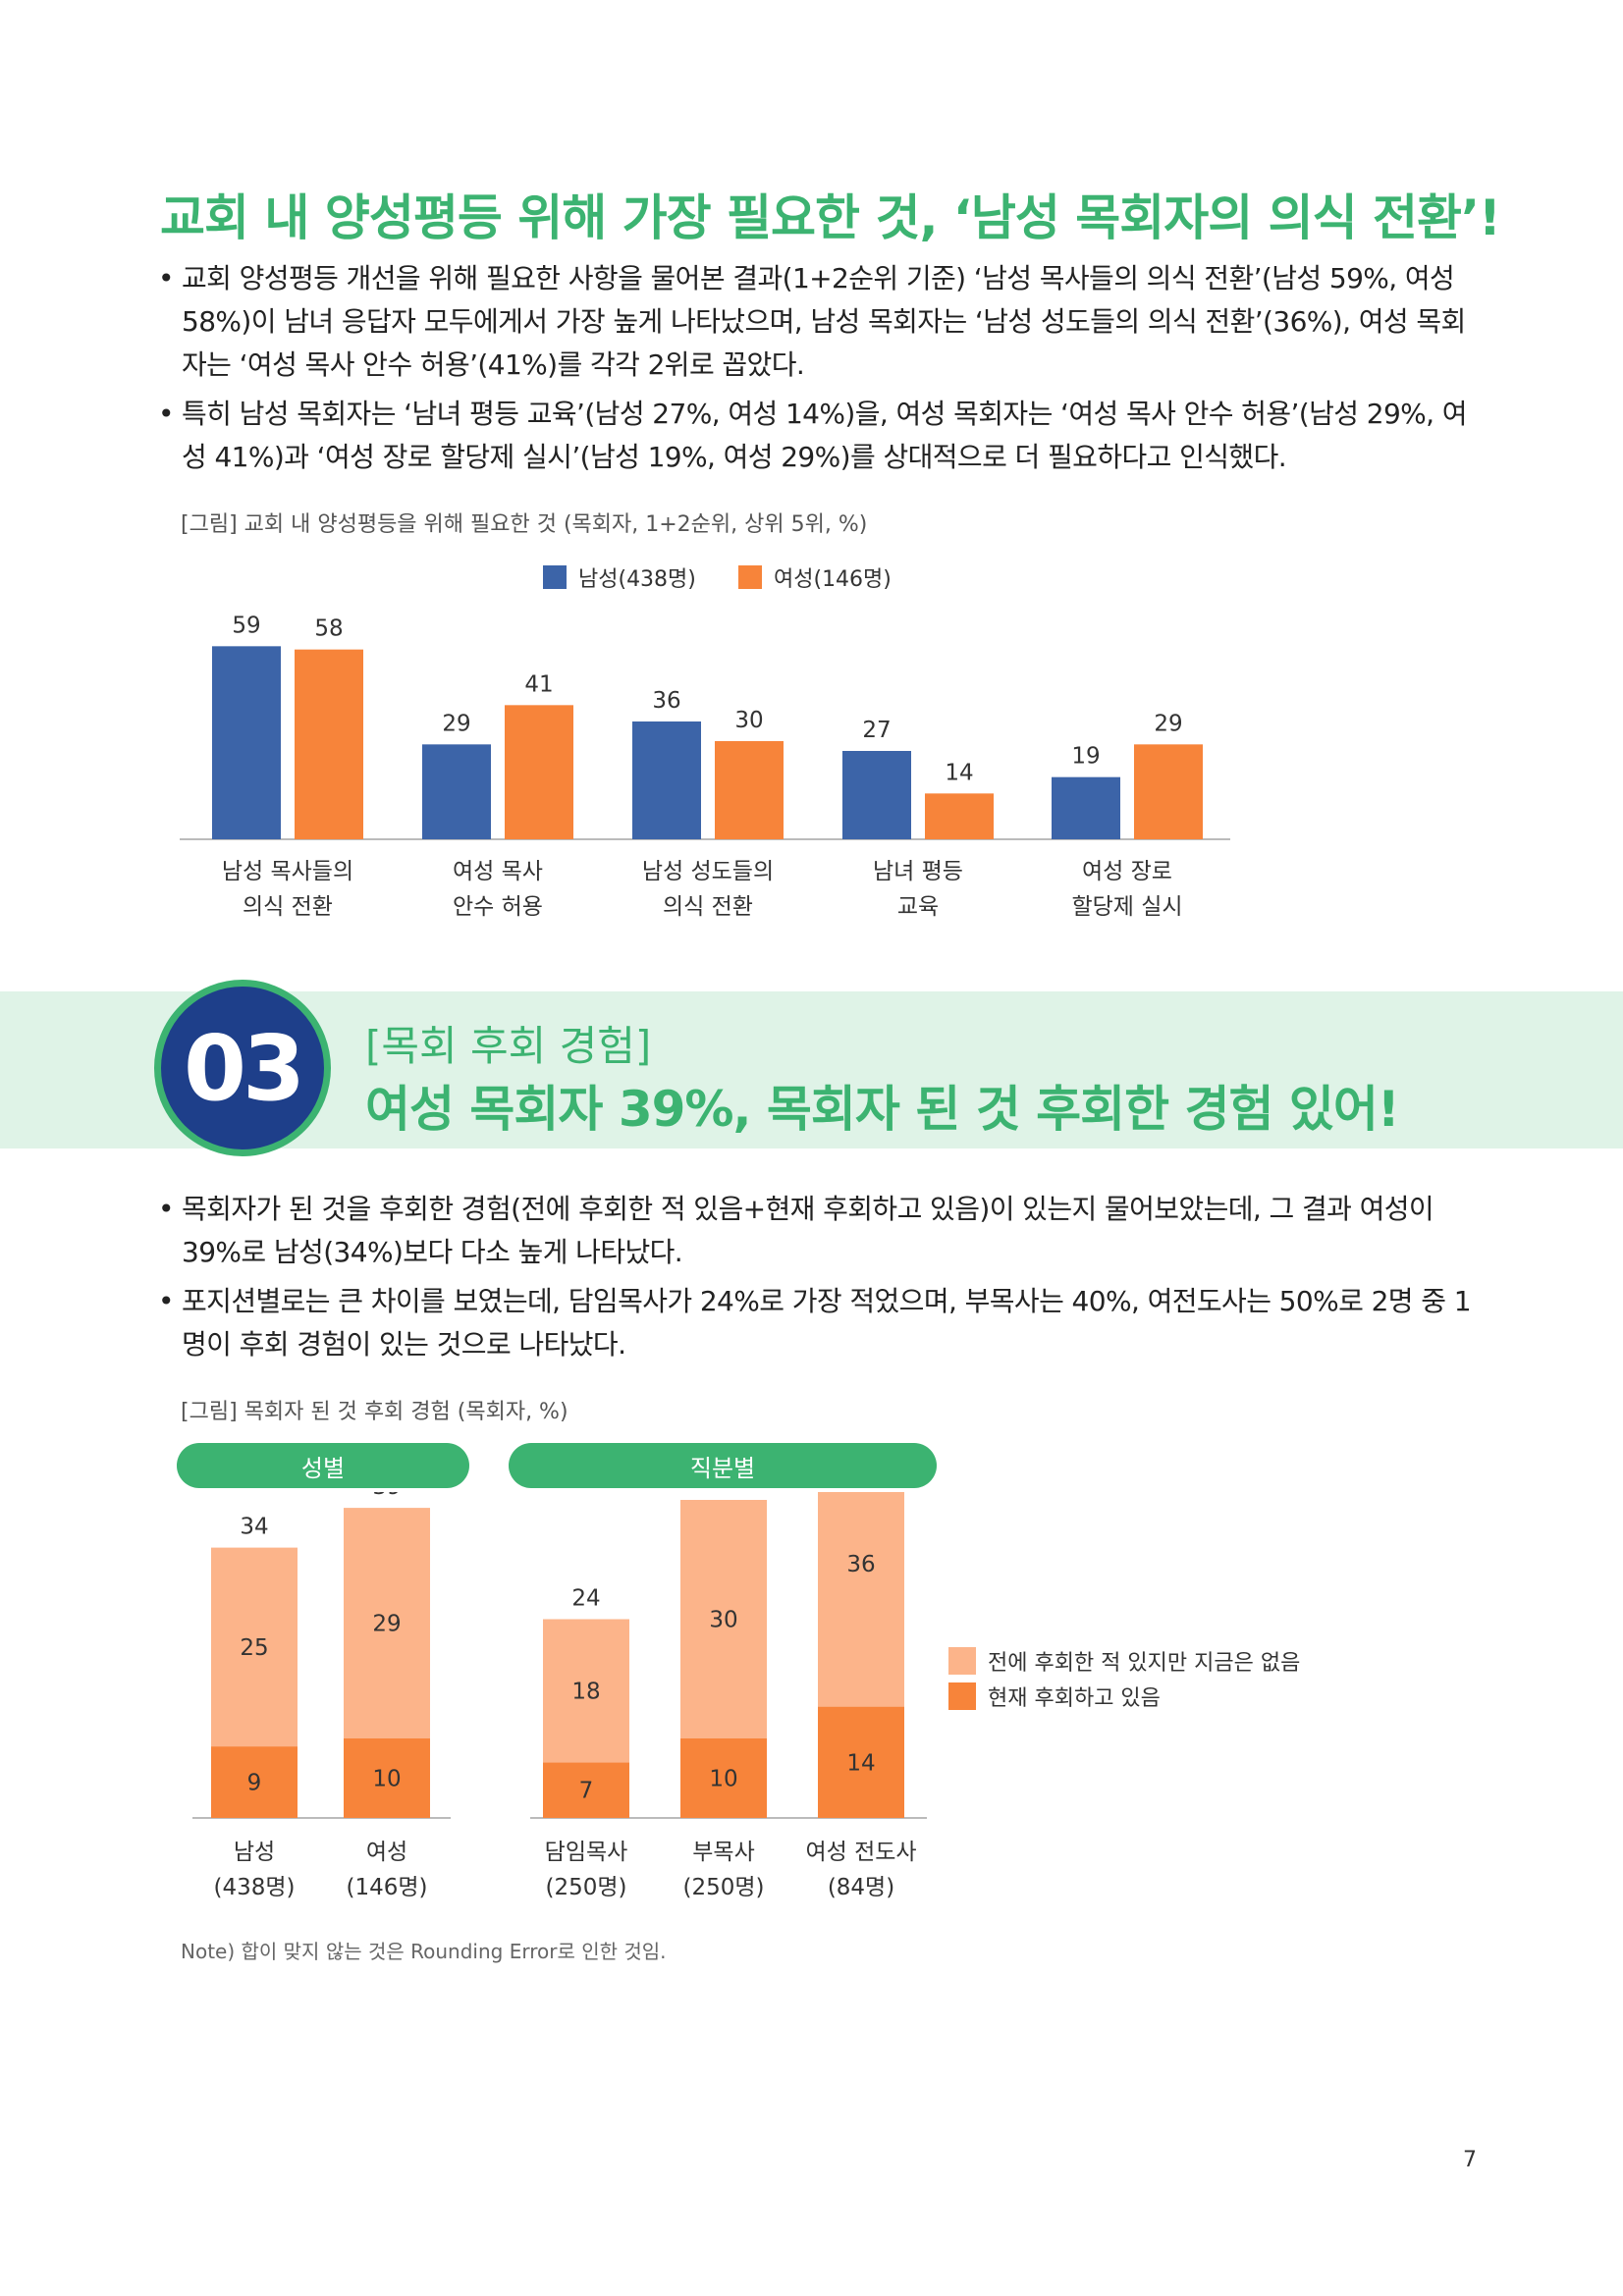 Image resolution: width=1623 pixels, height=2296 pixels. Describe the element at coordinates (918, 907) in the screenshot. I see `category-label: 교육` at that location.